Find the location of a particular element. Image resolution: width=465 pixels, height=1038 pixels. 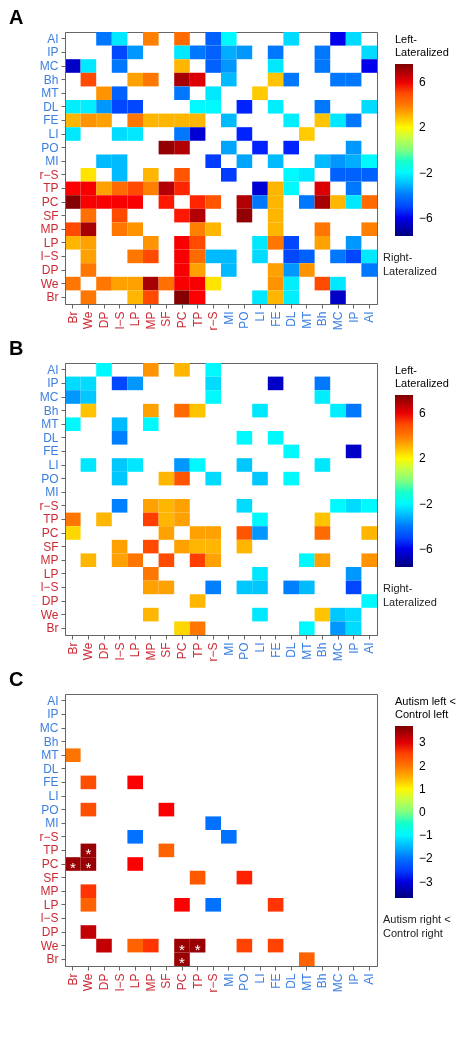

text: Right-Lateralized is located at coordinates (410, 264).